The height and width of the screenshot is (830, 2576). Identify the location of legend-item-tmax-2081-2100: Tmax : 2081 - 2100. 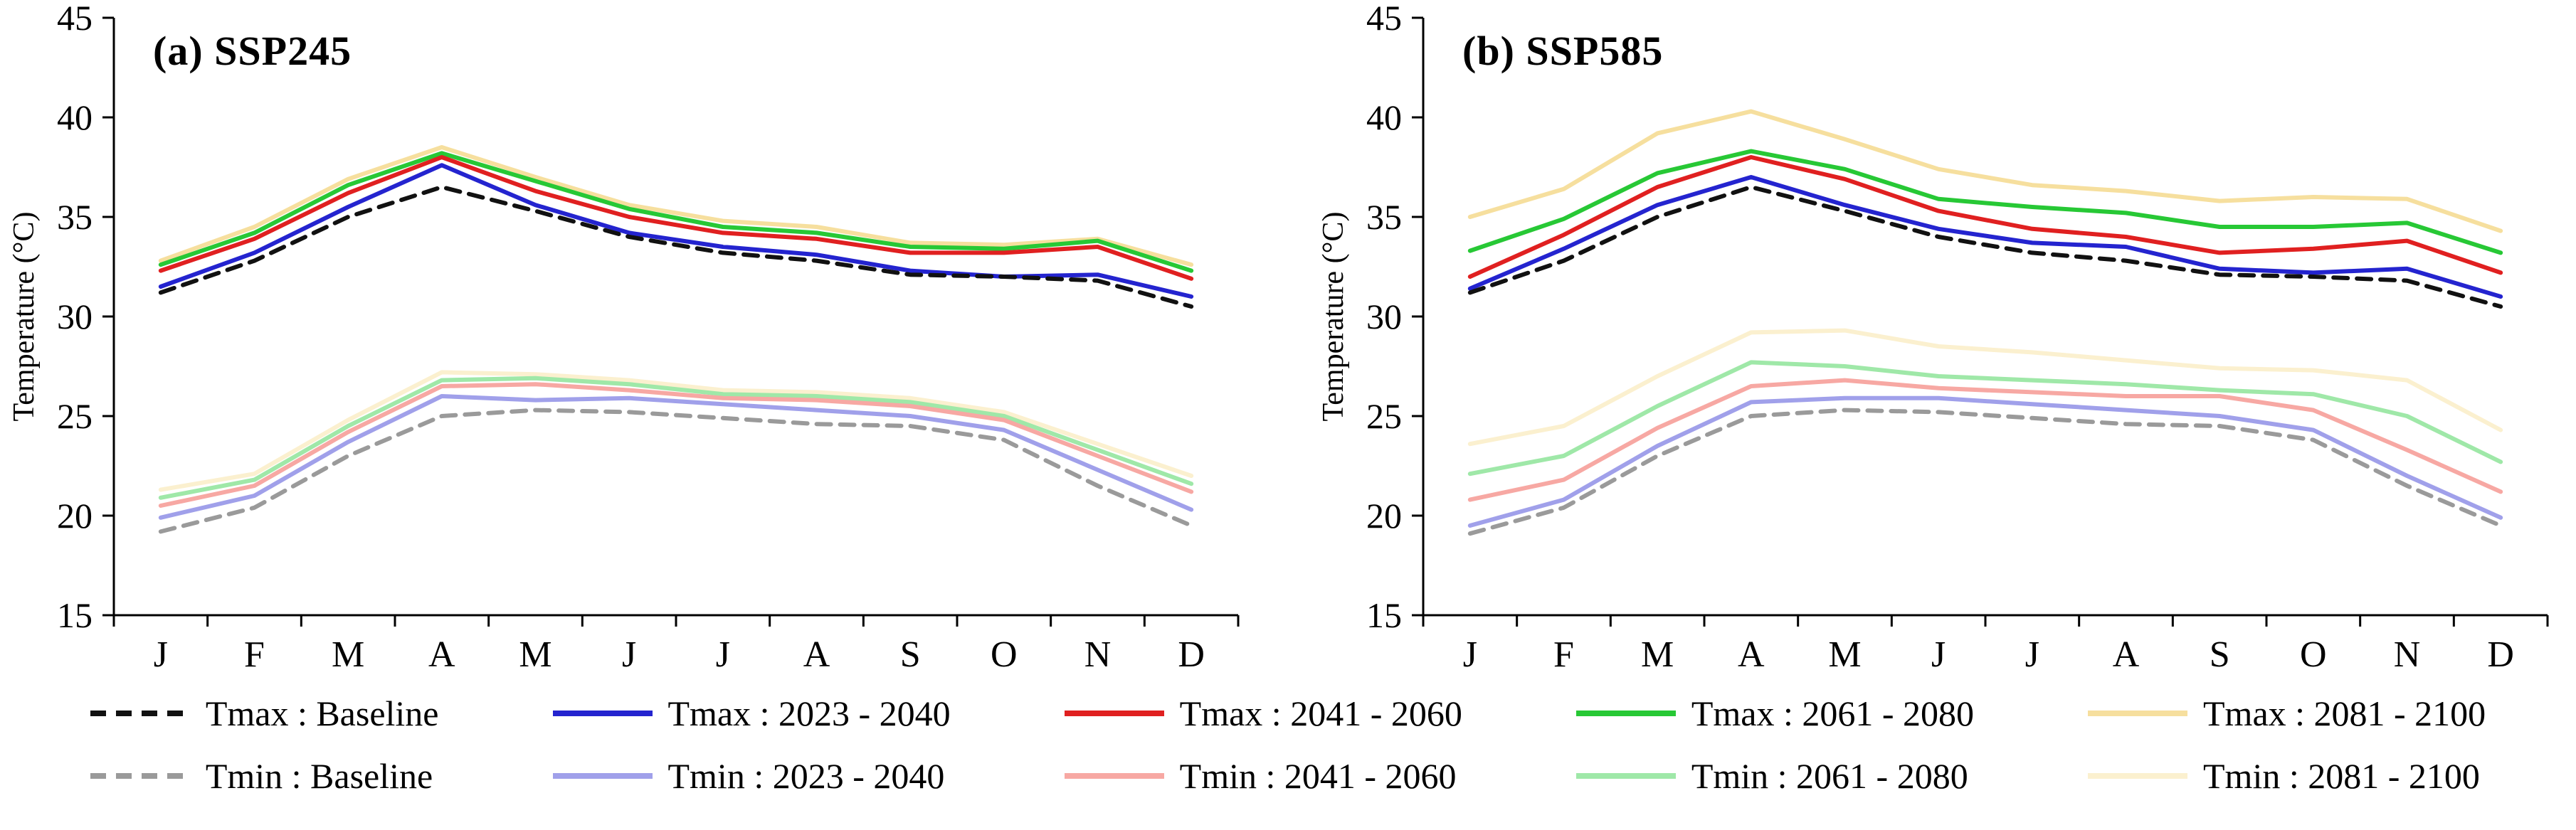
(2287, 713).